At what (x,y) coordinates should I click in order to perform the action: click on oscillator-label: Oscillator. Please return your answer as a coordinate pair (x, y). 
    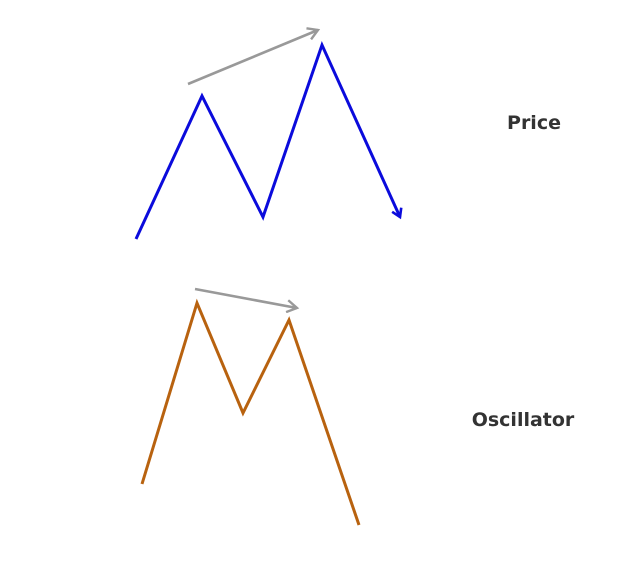
    Looking at the image, I should click on (523, 420).